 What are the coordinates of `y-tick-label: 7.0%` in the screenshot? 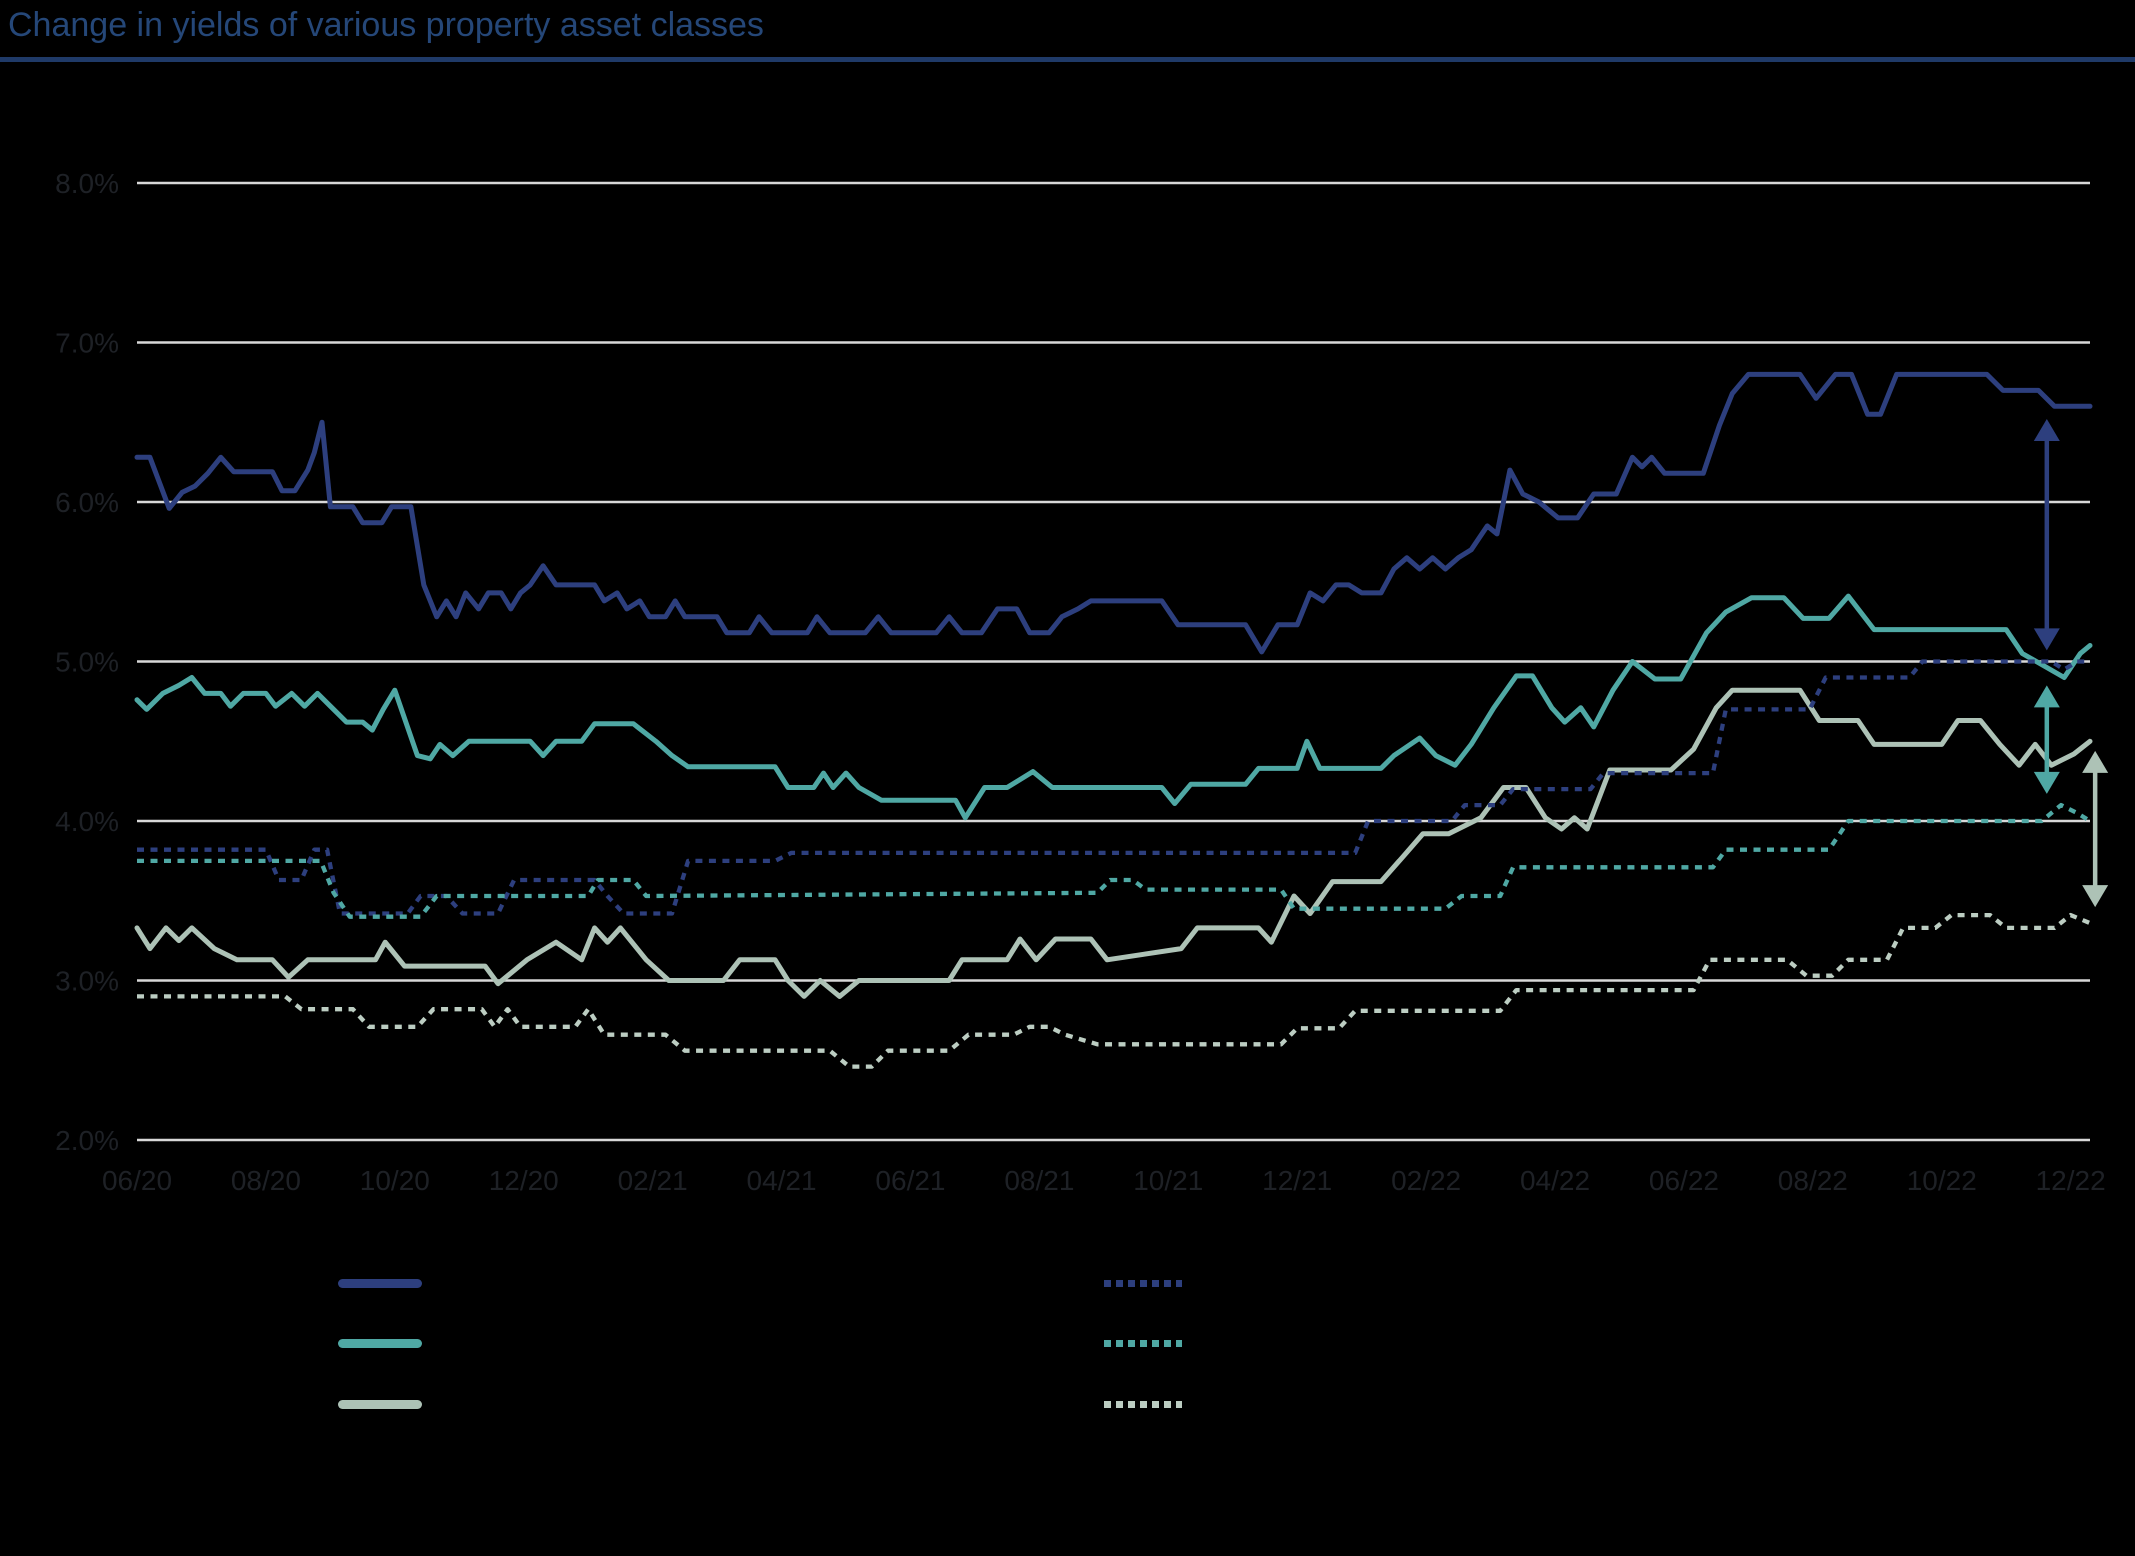 It's located at (87, 343).